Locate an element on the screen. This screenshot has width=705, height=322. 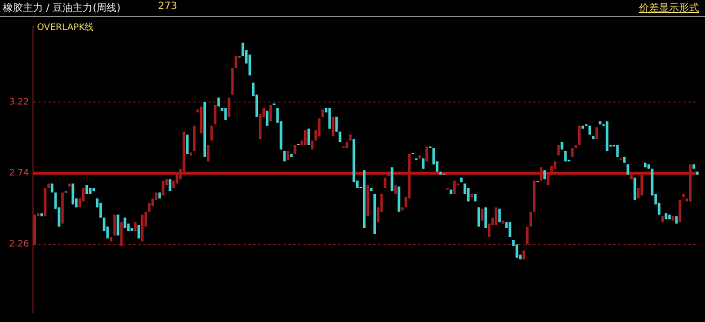
text: 273 is located at coordinates (168, 6).